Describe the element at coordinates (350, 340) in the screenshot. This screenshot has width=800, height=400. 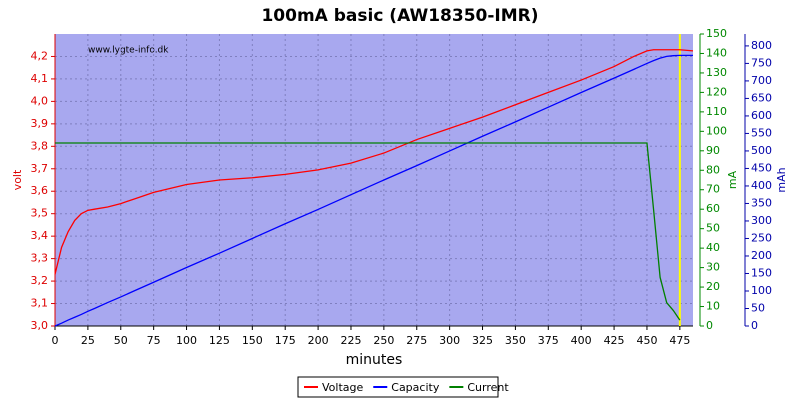
I see `x-tick-label: 225` at that location.